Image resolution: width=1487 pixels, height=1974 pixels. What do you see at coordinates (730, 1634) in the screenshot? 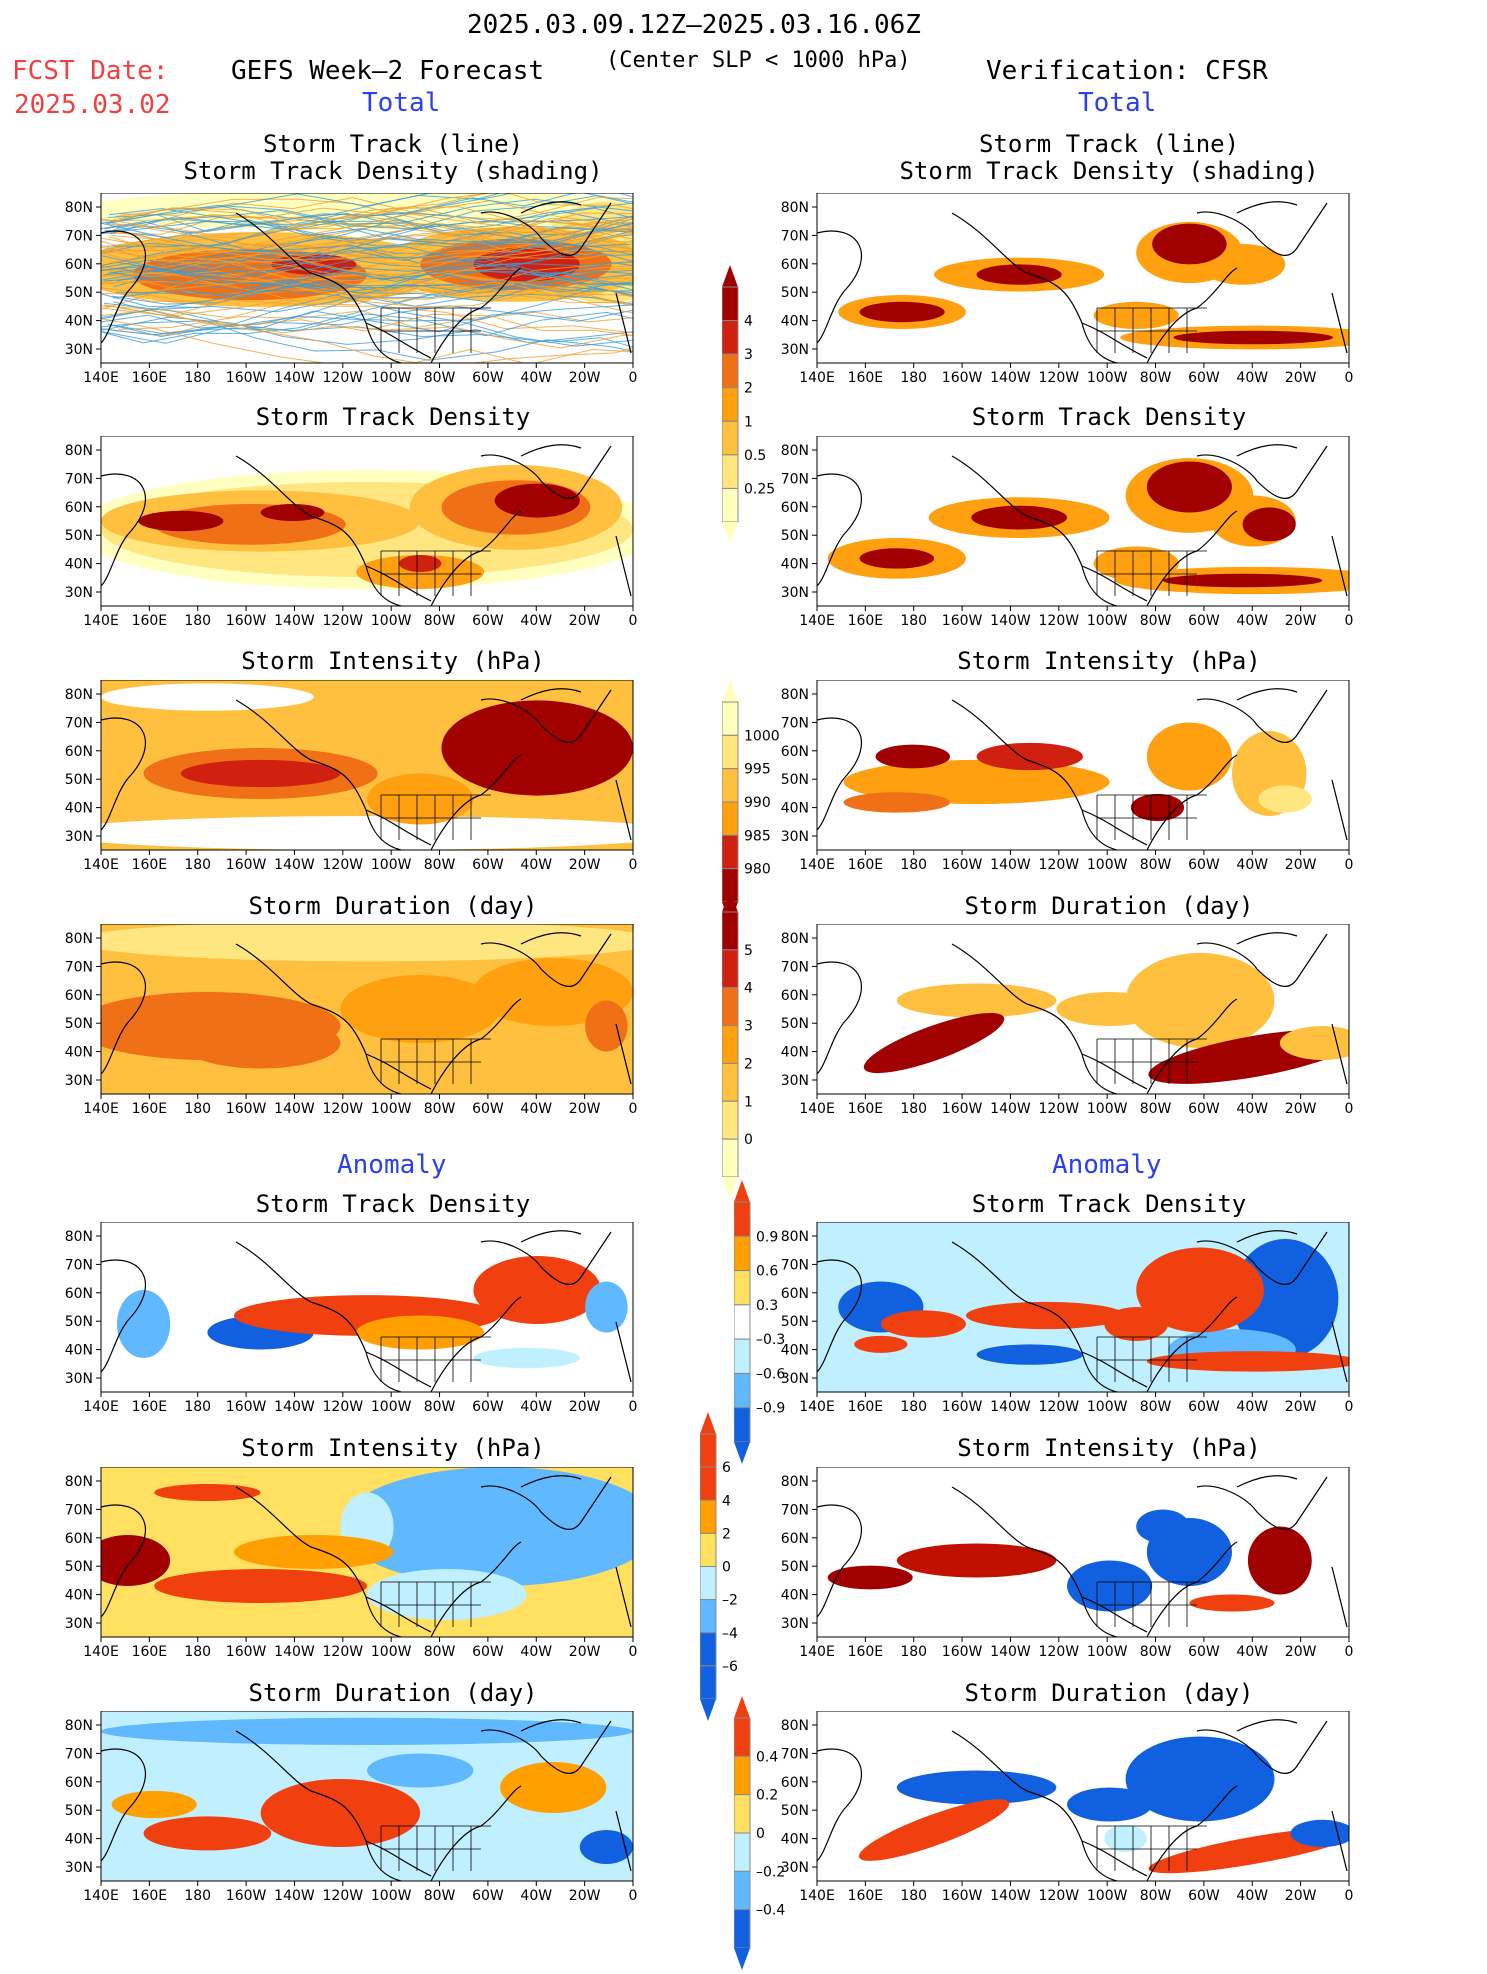
I see `colorbar-label: –4` at bounding box center [730, 1634].